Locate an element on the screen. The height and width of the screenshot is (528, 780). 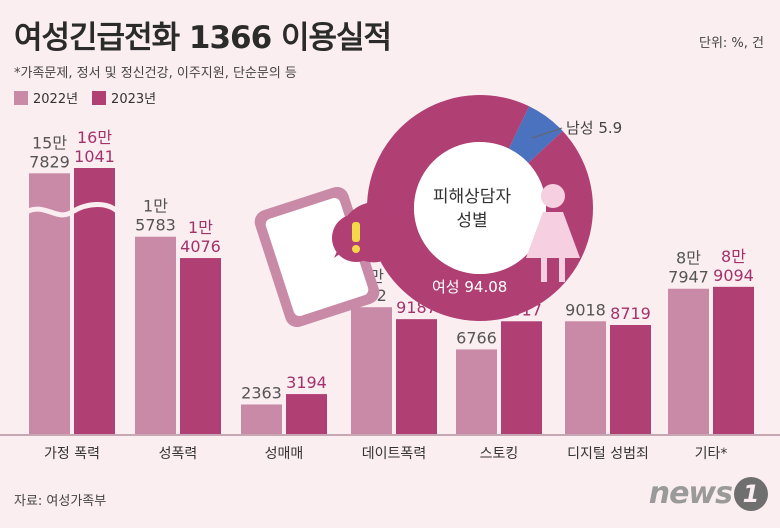
value-label-2022-1-1: 5783 is located at coordinates (155, 225).